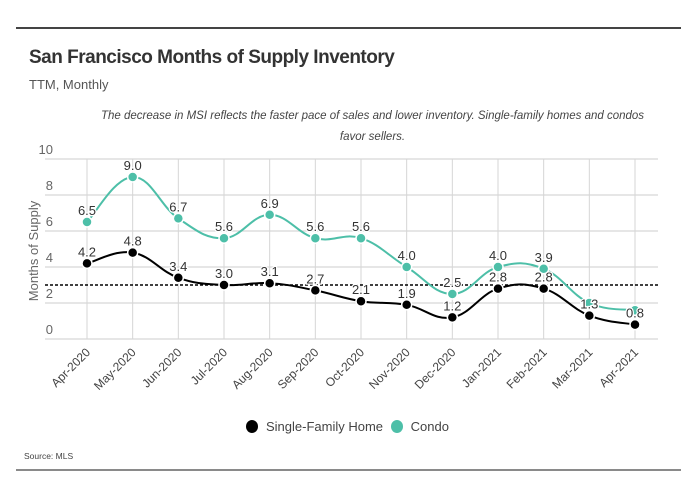 The image size is (695, 500). I want to click on condo-data-label: 6.7, so click(178, 206).